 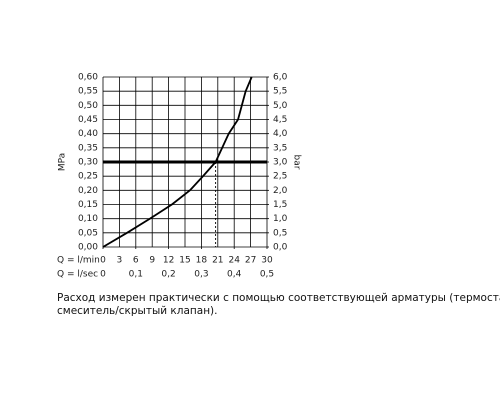 What do you see at coordinates (168, 261) in the screenshot?
I see `x-tick-label: 12` at bounding box center [168, 261].